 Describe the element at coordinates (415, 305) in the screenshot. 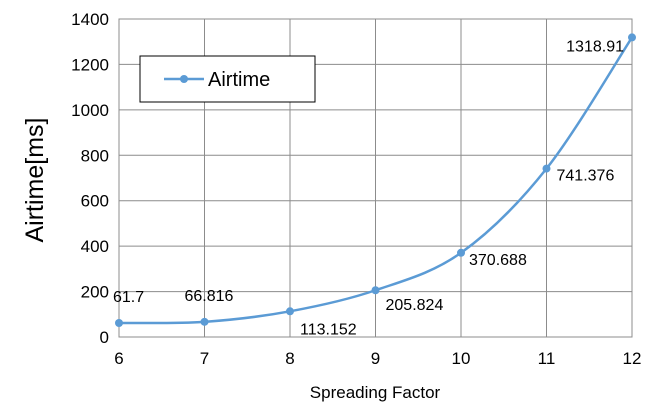

I see `data-label: 205.824` at that location.